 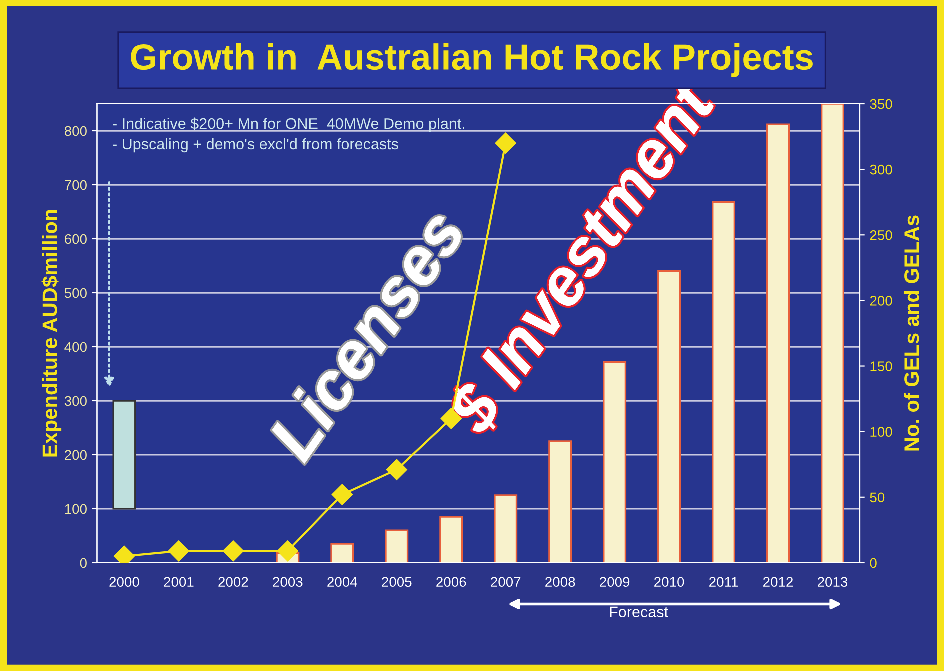 What do you see at coordinates (833, 582) in the screenshot?
I see `x-tick-label: 2013` at bounding box center [833, 582].